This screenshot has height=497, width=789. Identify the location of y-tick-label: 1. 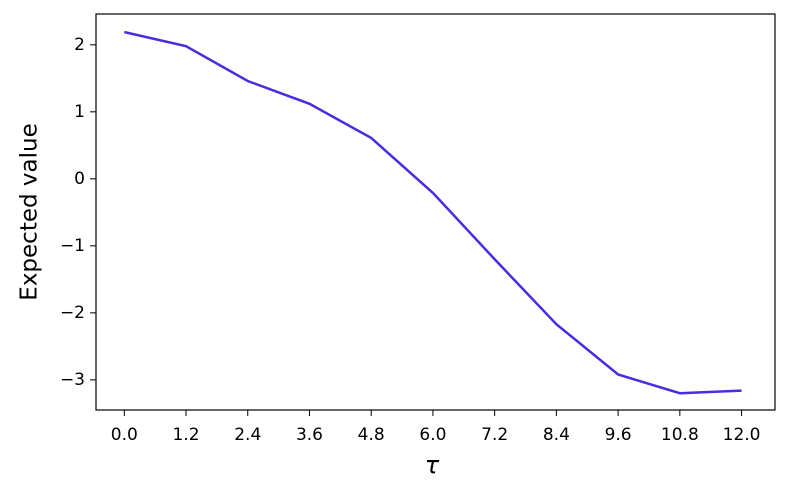
(79, 112).